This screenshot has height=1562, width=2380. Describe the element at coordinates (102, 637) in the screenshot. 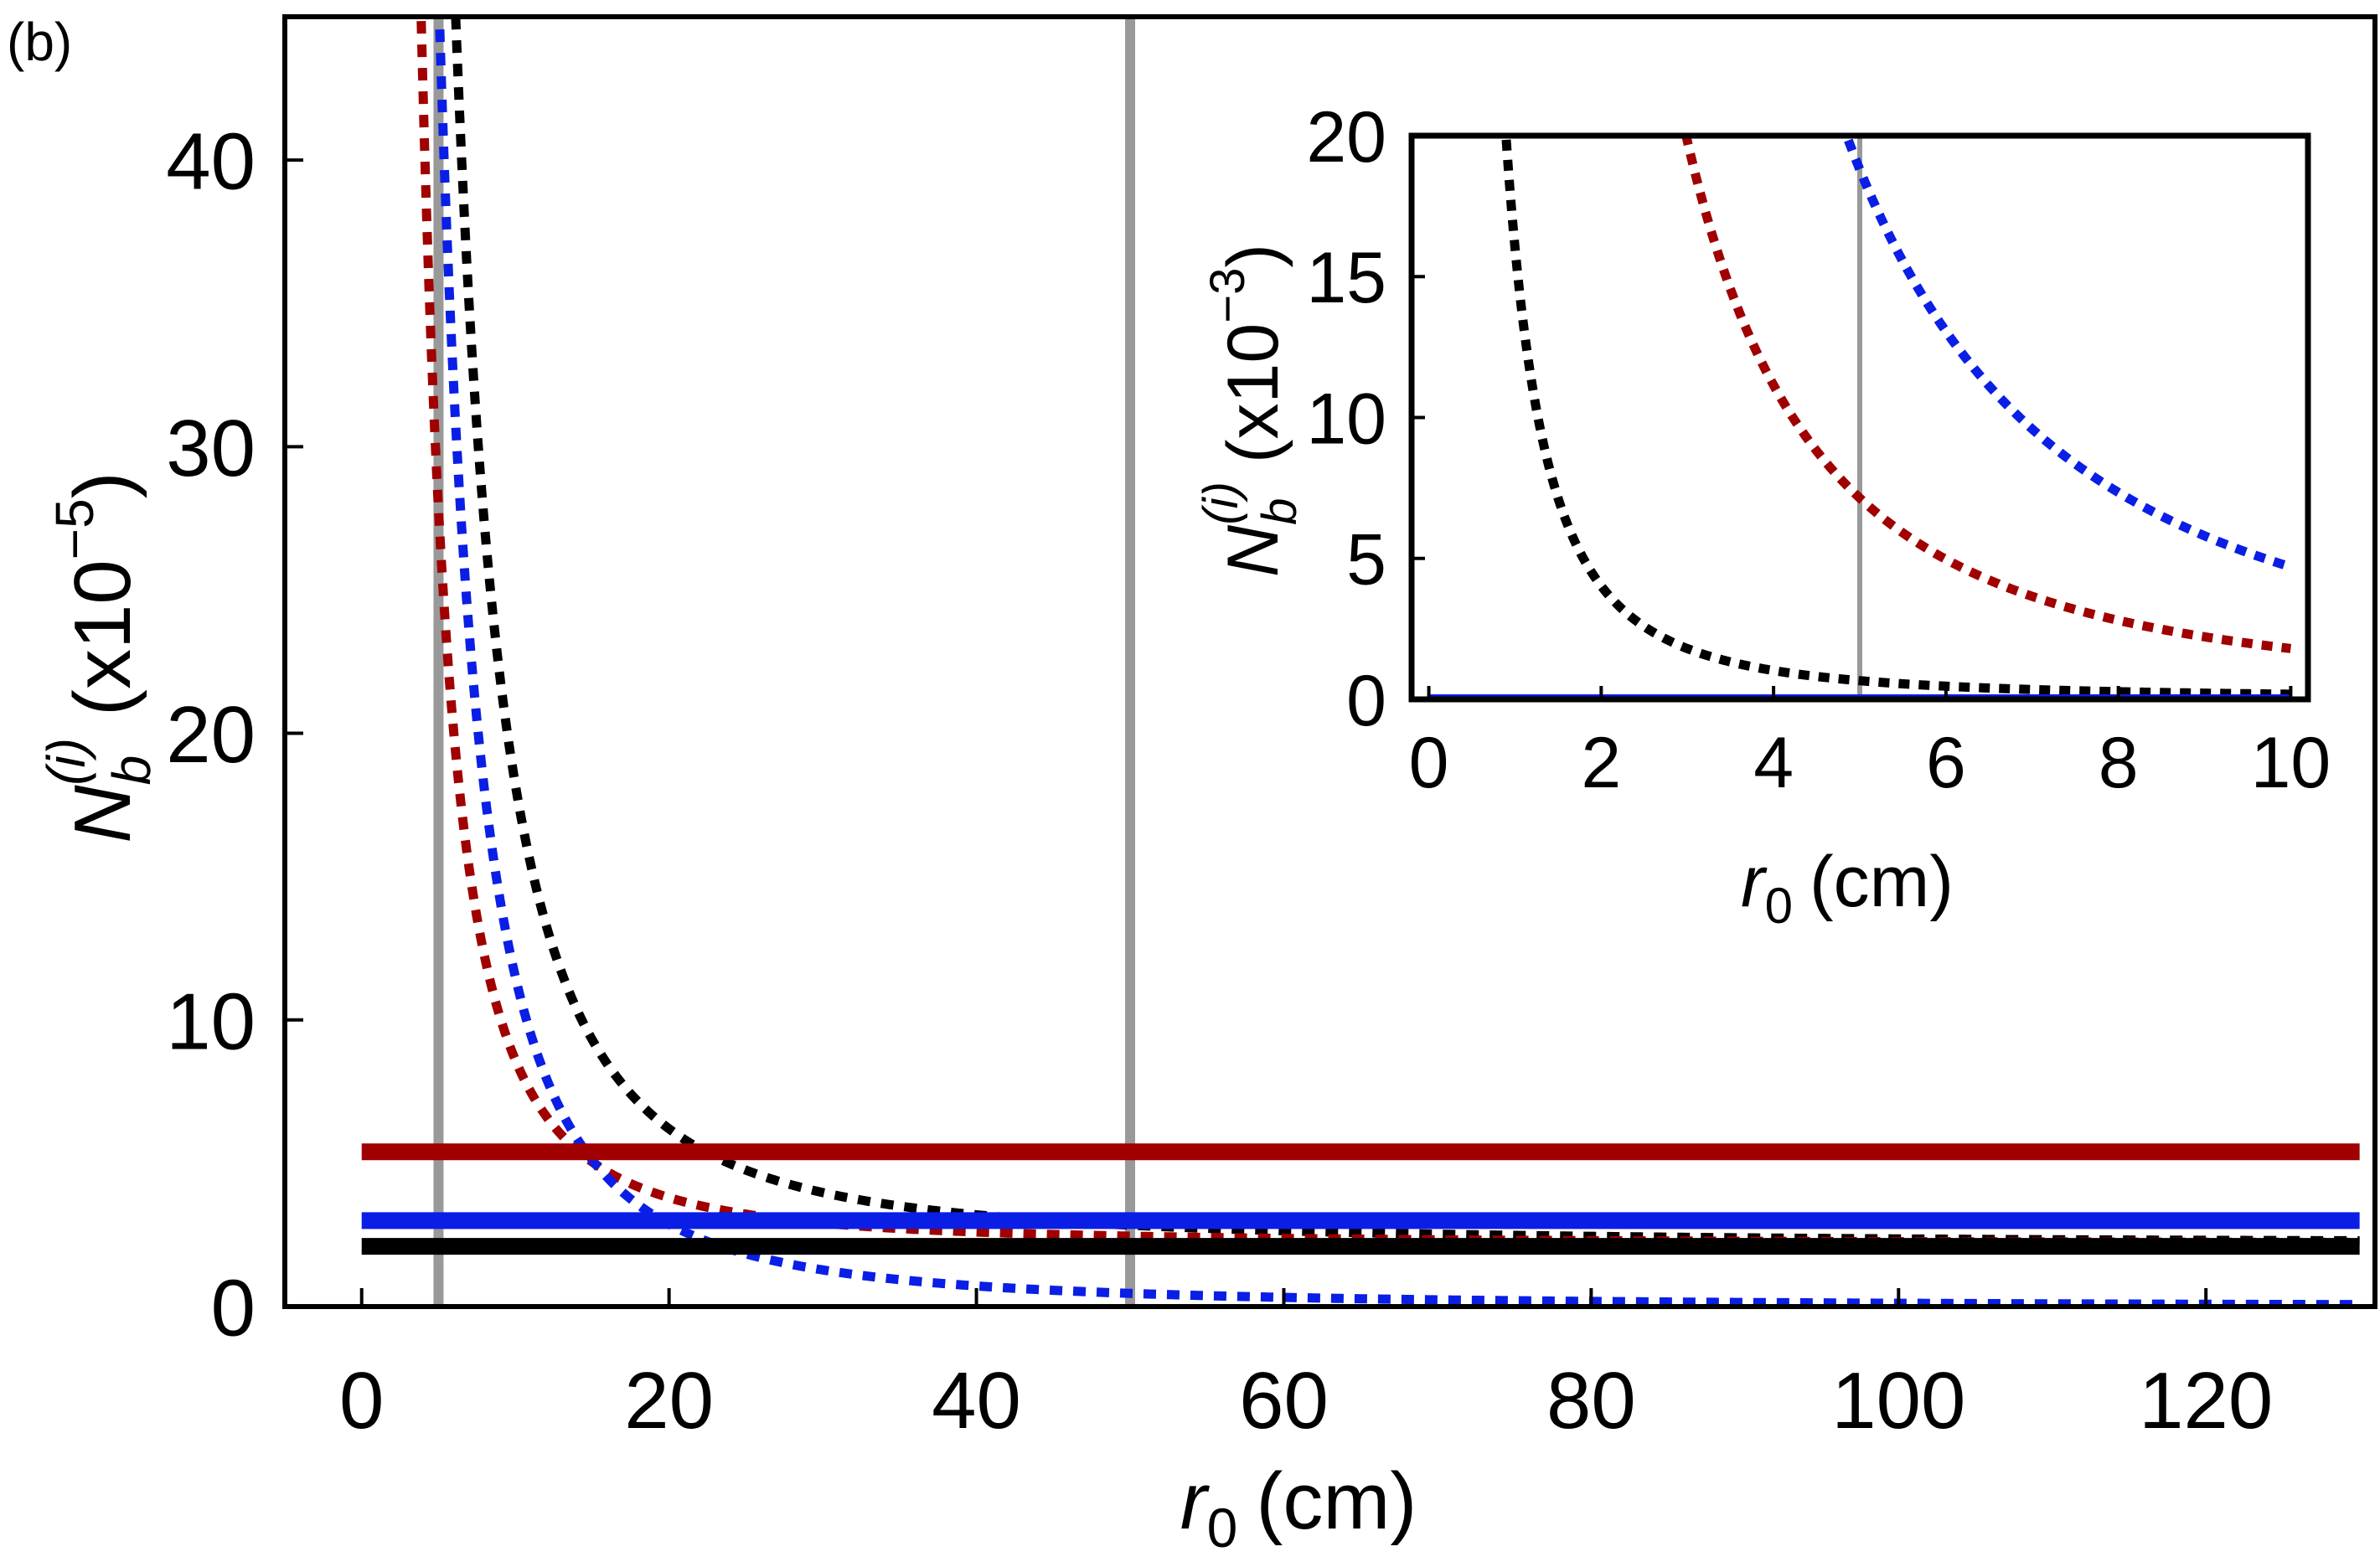

I see `main-y-label-scale: (x10` at that location.